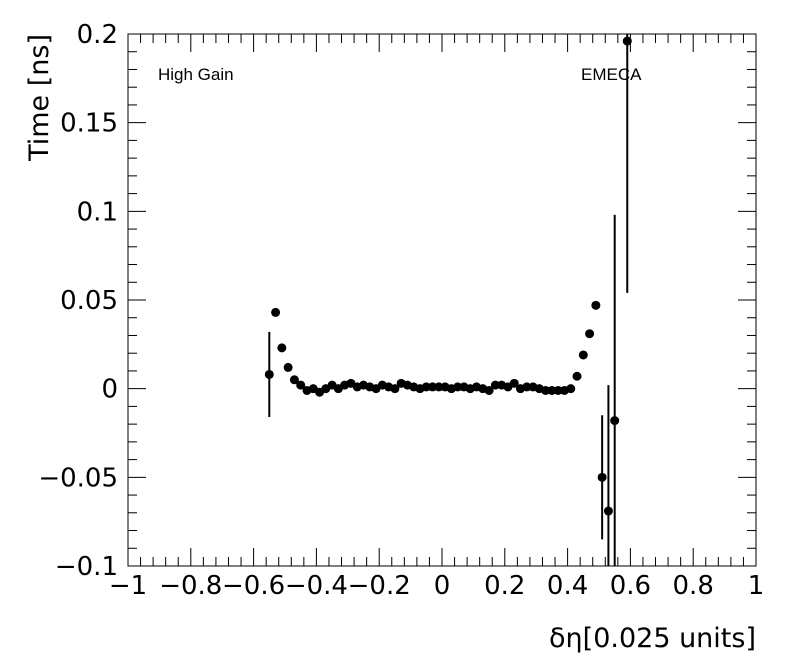 The height and width of the screenshot is (672, 796). What do you see at coordinates (97, 35) in the screenshot?
I see `y-tick-label: 0.2` at bounding box center [97, 35].